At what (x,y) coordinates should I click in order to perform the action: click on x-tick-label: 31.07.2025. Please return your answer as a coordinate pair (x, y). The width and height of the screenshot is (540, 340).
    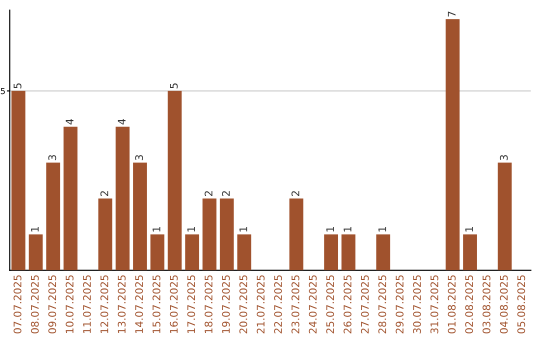
    Looking at the image, I should click on (434, 304).